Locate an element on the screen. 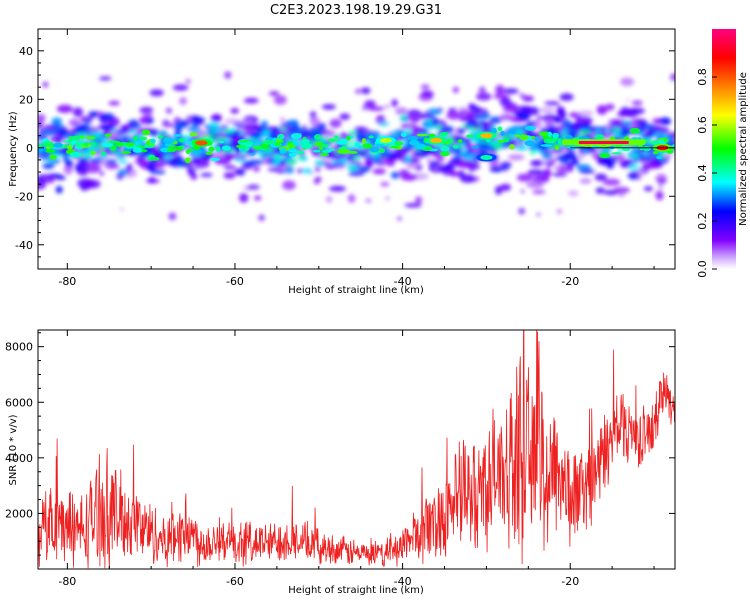 This screenshot has height=600, width=750. colorbar-tick-label: 0.6 is located at coordinates (702, 125).